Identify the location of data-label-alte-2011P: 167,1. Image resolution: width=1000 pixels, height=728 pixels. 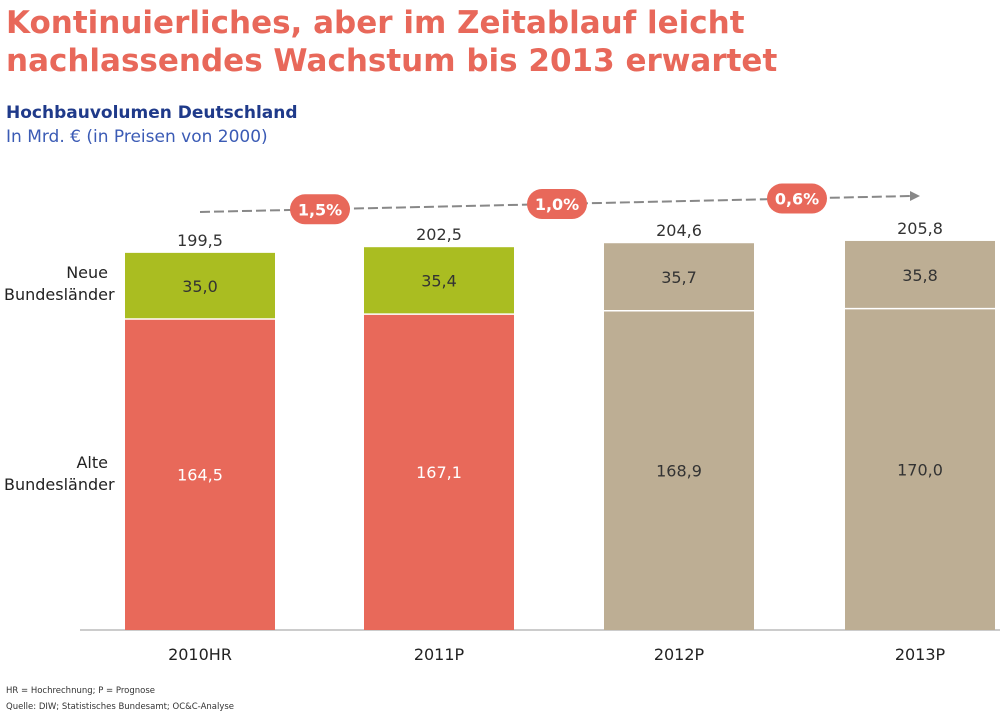
(439, 472).